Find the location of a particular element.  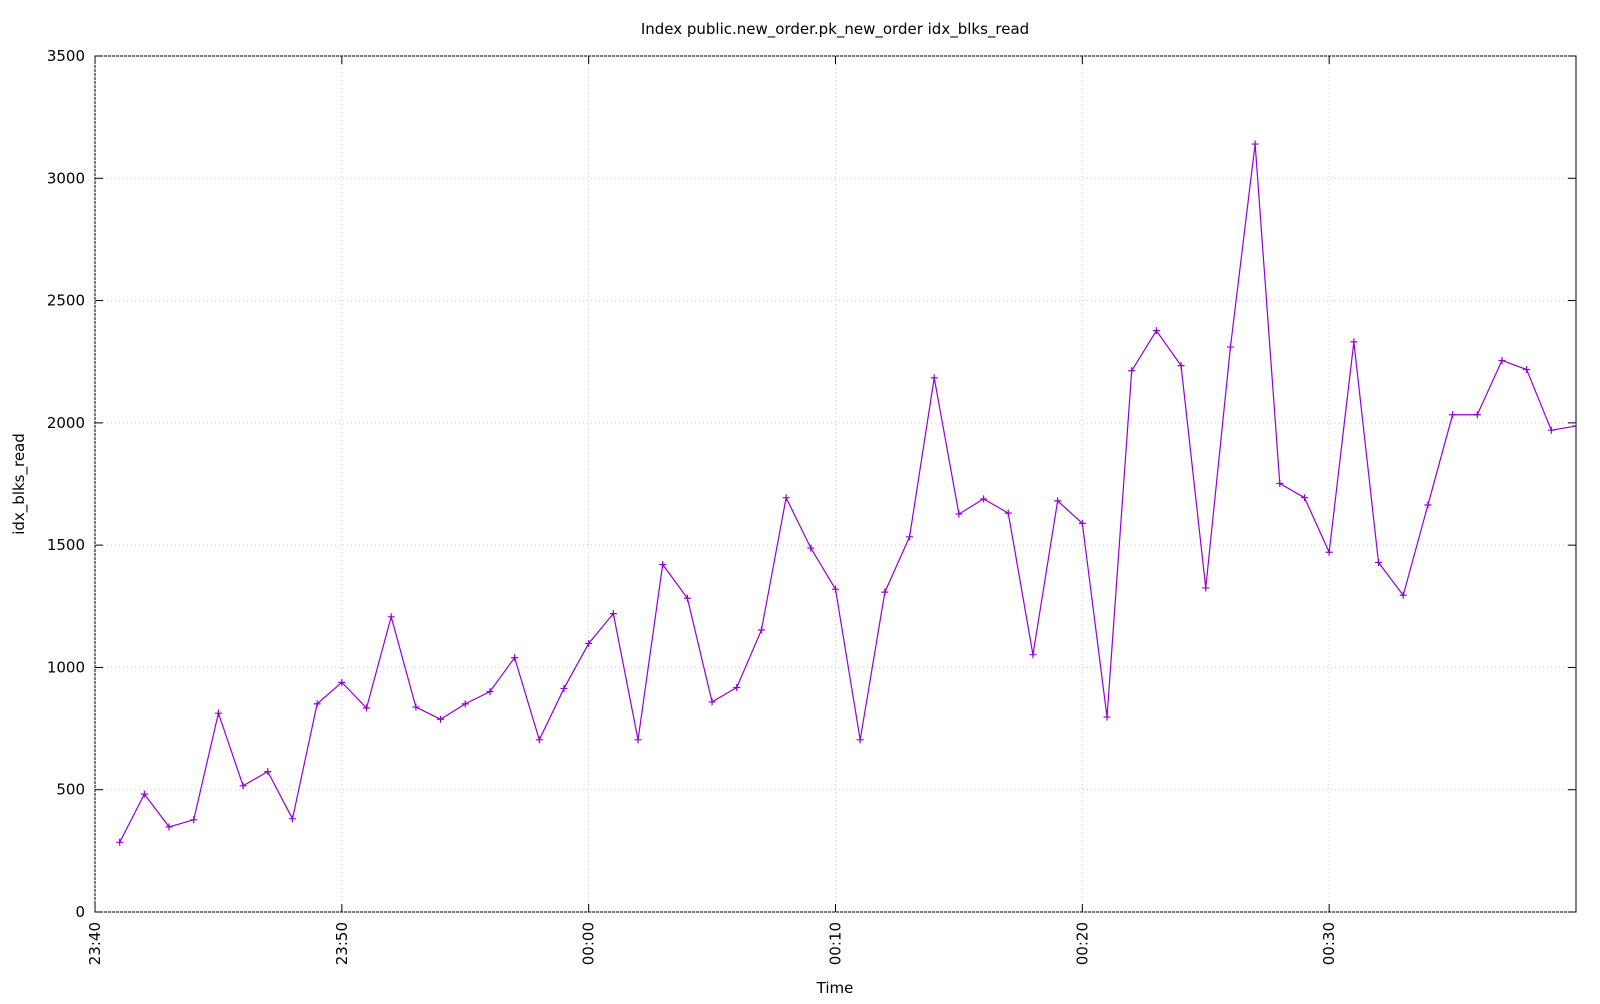

x-tick-label: 00:30 is located at coordinates (1329, 943).